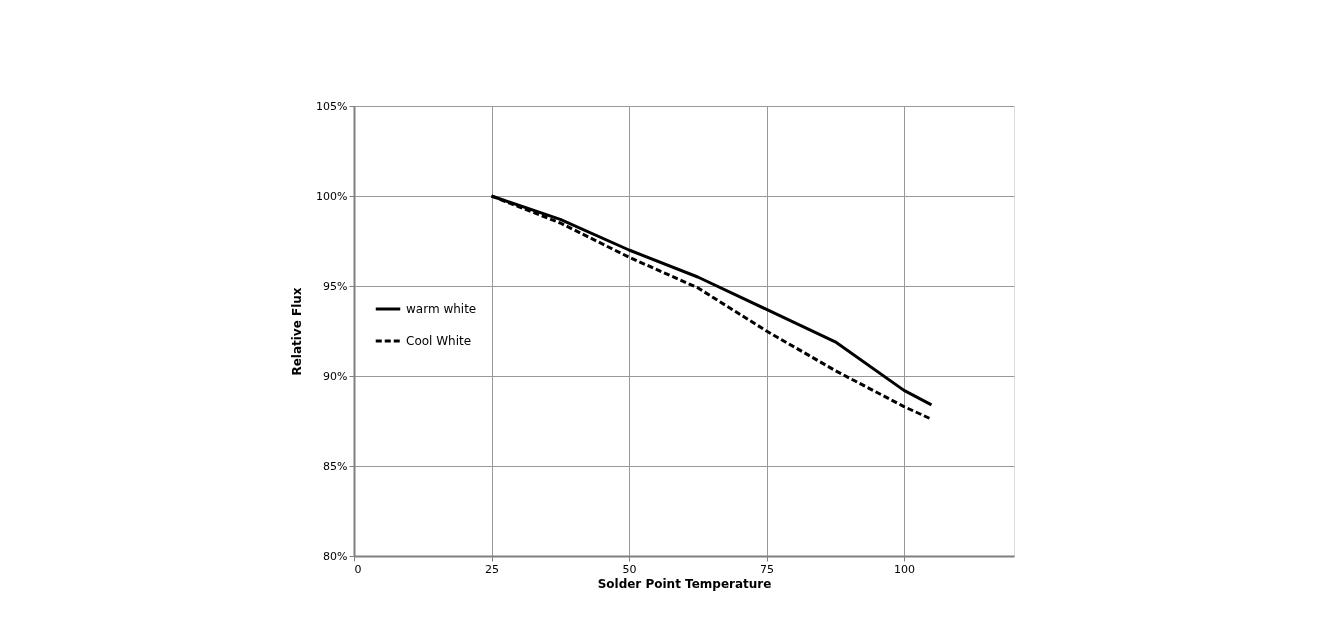 The height and width of the screenshot is (642, 1320). I want to click on y-axis-title: Relative Flux, so click(297, 331).